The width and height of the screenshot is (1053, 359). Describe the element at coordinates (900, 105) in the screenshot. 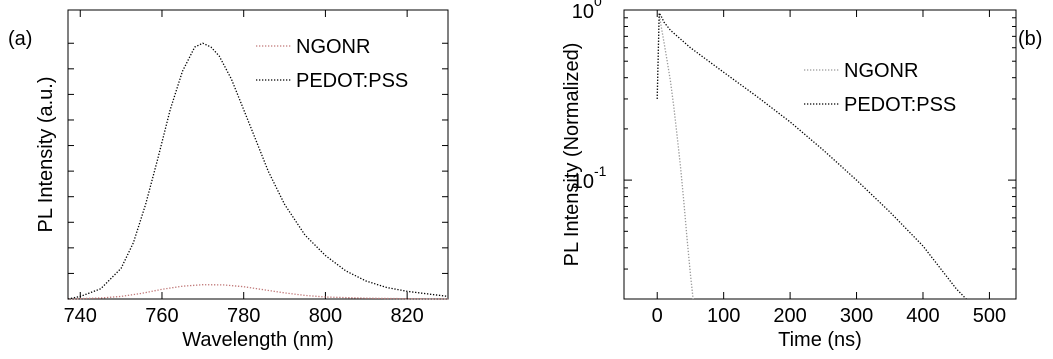

I see `panel-b-legend-label: PEDOT:PSS` at that location.